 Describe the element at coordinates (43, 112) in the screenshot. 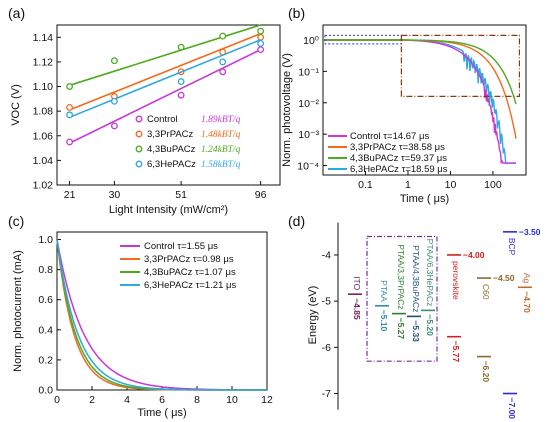

I see `panel-a-ytick-label: 1.08` at that location.